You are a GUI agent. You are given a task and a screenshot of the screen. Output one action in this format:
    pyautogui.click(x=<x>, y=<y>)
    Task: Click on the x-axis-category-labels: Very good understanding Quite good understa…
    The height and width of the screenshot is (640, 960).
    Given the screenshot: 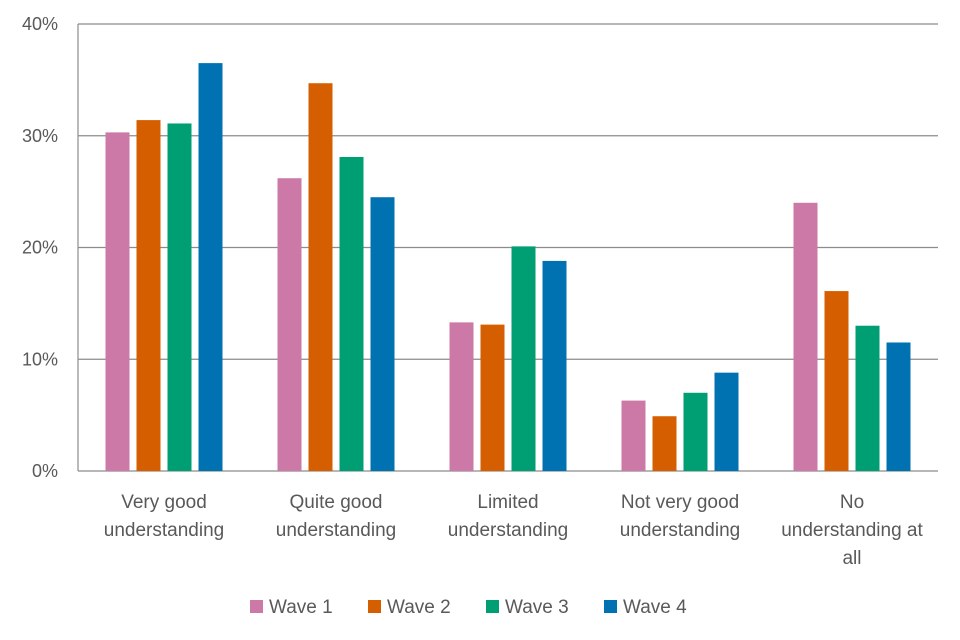 What is the action you would take?
    pyautogui.click(x=514, y=530)
    